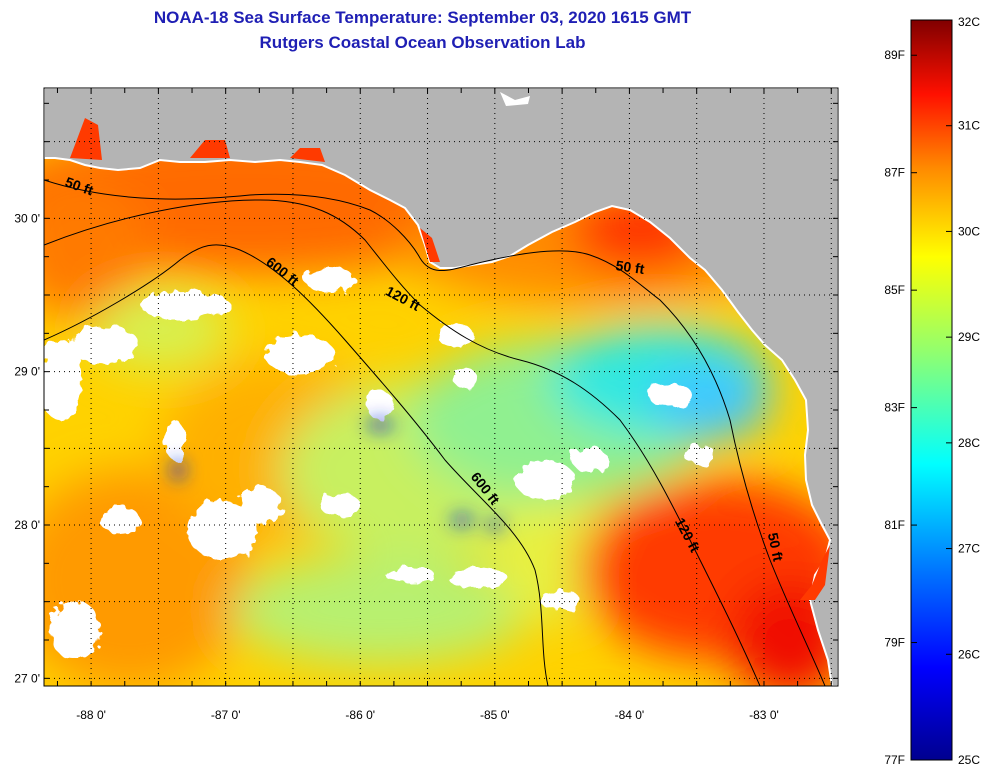 This screenshot has height=770, width=992. Describe the element at coordinates (27, 372) in the screenshot. I see `latitude-tick-label: 29 0'` at that location.